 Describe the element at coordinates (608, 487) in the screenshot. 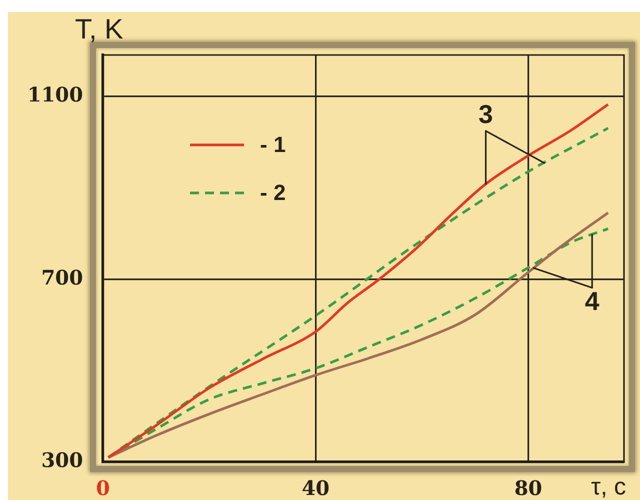

I see `x-axis-title: τ, c` at that location.